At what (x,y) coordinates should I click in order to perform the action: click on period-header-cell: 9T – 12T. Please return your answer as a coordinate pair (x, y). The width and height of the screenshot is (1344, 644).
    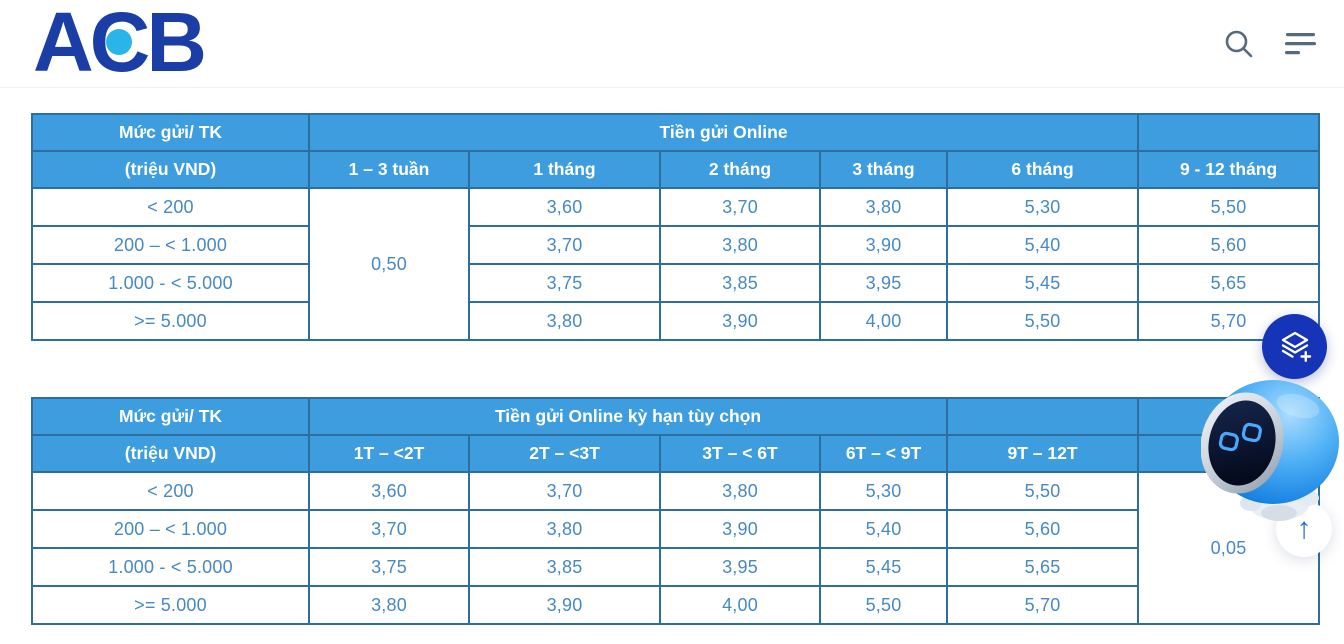
    Looking at the image, I should click on (1043, 453).